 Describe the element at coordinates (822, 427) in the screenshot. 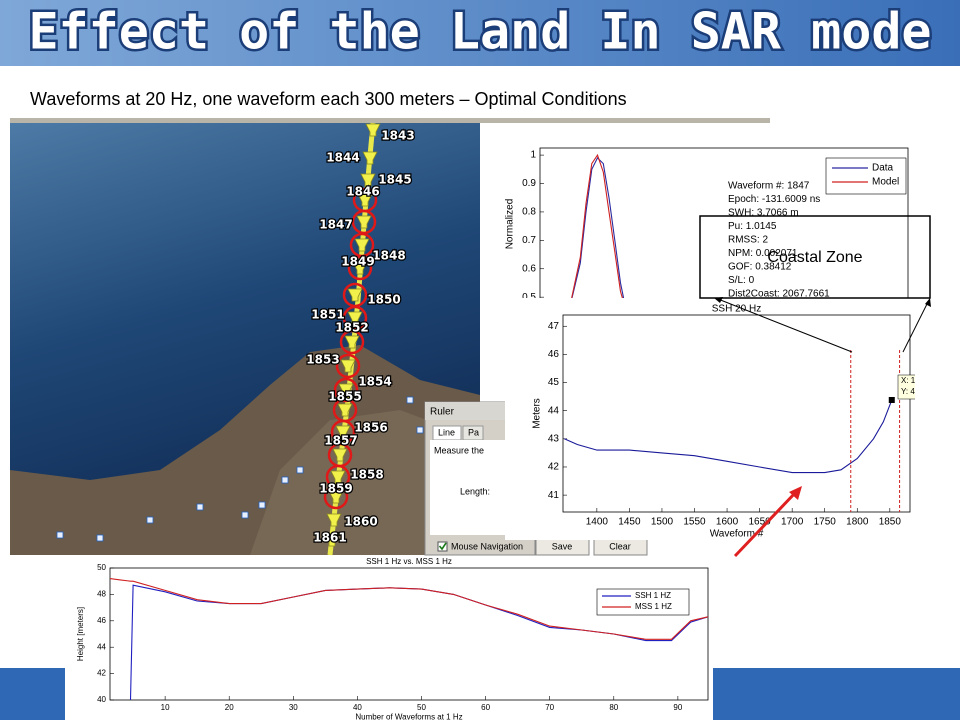

I see `arrows` at that location.